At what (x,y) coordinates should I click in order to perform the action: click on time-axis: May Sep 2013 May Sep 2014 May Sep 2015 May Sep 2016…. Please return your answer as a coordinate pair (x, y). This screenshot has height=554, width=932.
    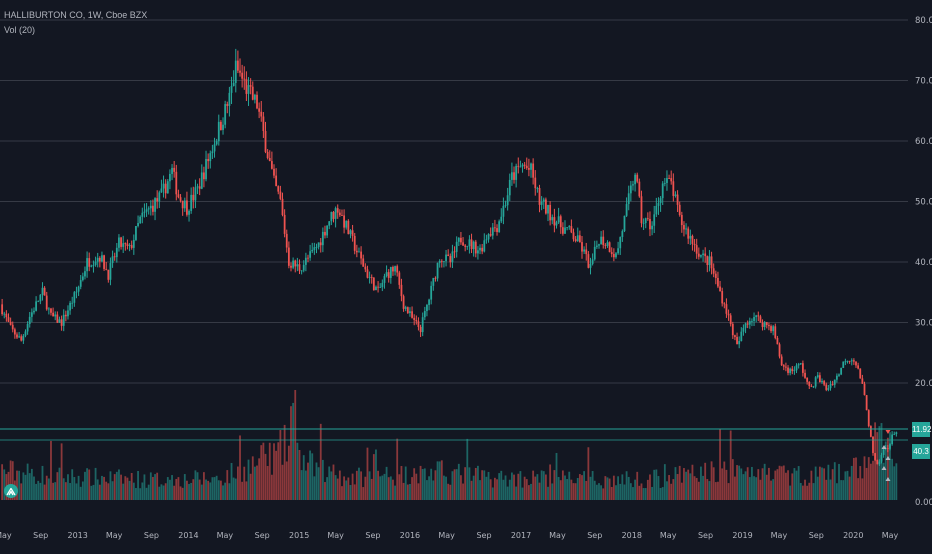
    Looking at the image, I should click on (449, 535).